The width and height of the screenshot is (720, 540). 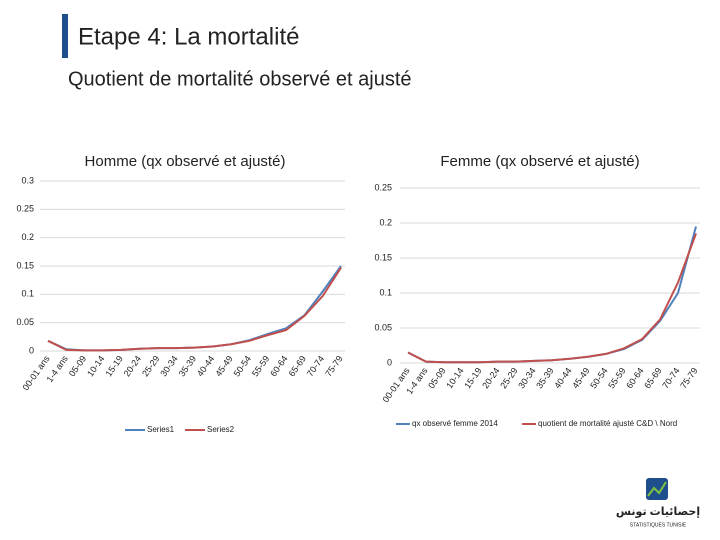 What do you see at coordinates (35, 372) in the screenshot?
I see `x-tick-label: 00-01 ans` at bounding box center [35, 372].